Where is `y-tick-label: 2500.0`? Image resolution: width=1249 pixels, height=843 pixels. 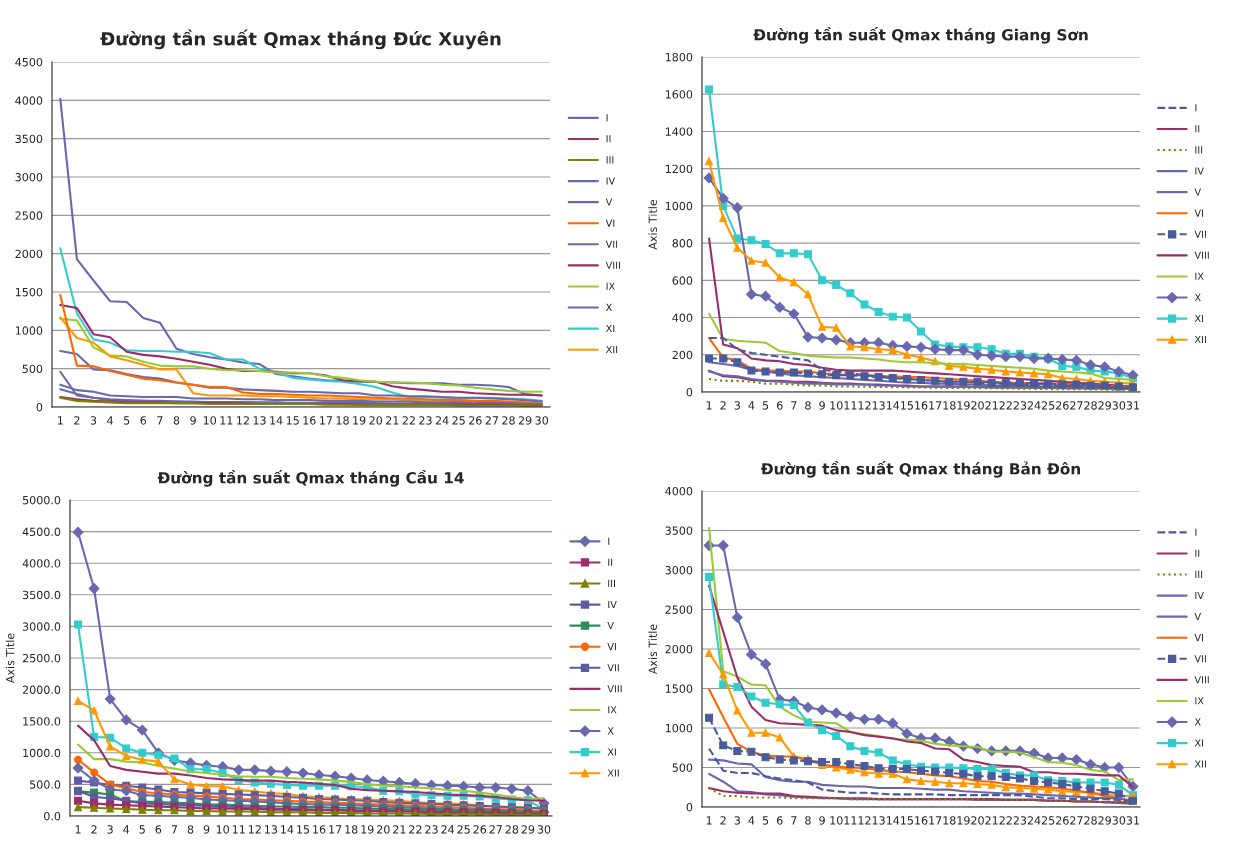
y-tick-label: 2500.0 is located at coordinates (41, 658).